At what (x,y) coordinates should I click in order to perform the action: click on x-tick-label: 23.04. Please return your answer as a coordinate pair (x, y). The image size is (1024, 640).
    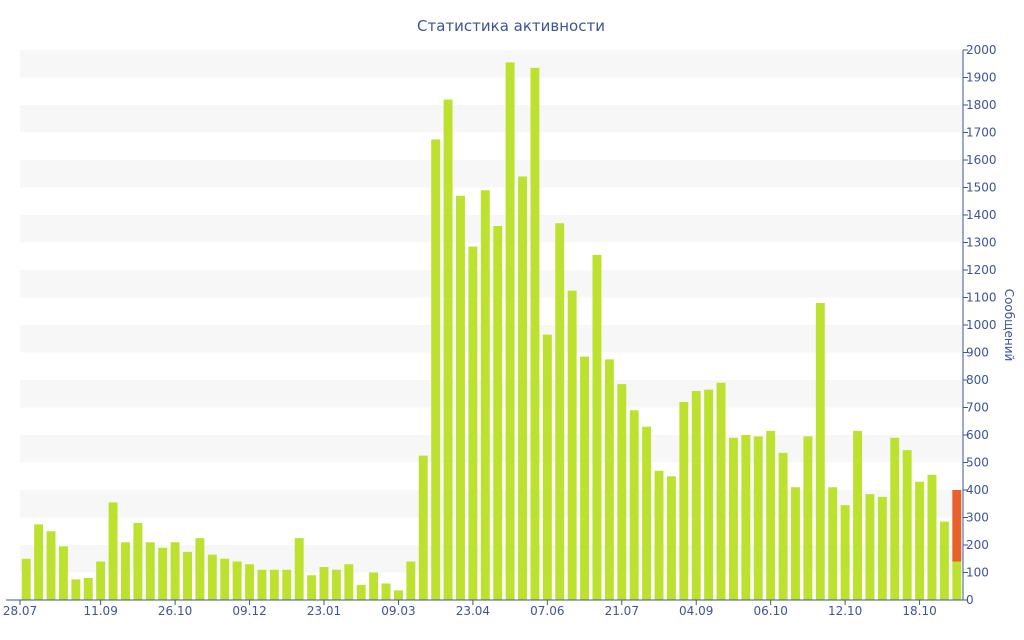
    Looking at the image, I should click on (473, 611).